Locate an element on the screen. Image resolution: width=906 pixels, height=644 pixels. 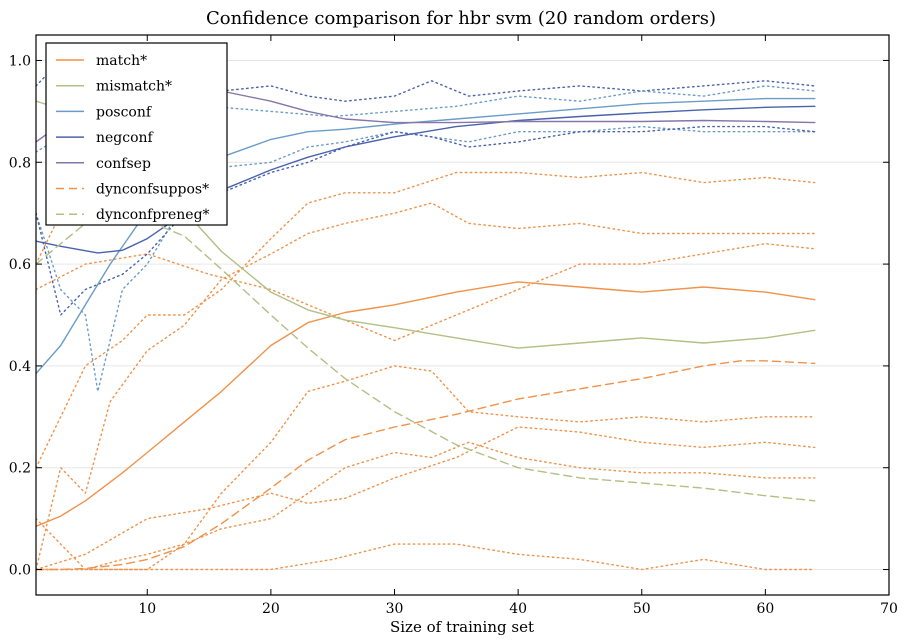
y-tick-label: 1.0 is located at coordinates (20, 61).